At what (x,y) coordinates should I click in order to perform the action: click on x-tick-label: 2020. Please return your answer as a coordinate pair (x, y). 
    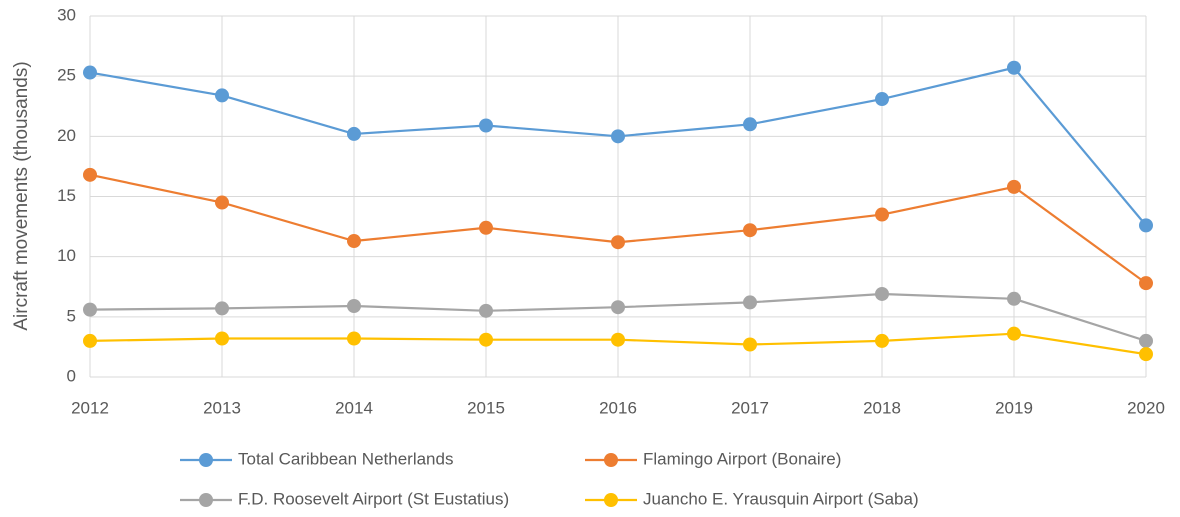
    Looking at the image, I should click on (1146, 407).